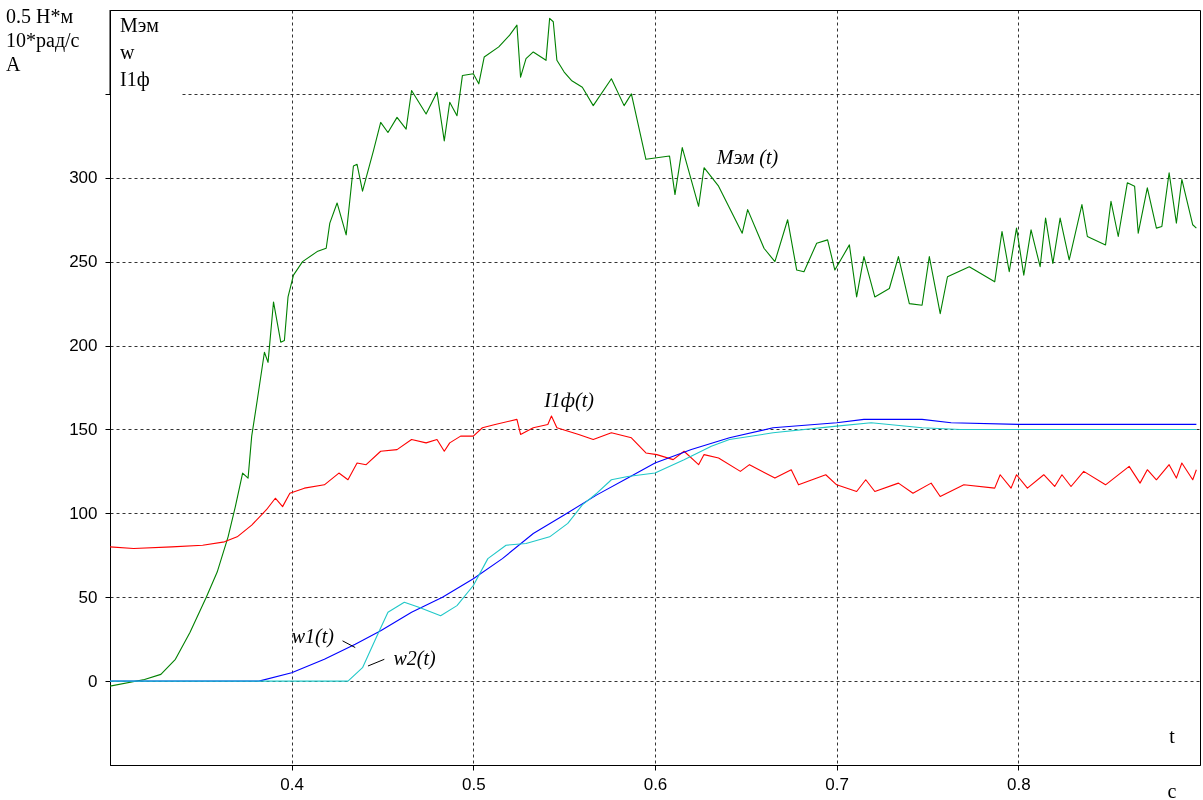 The width and height of the screenshot is (1203, 800). Describe the element at coordinates (140, 25) in the screenshot. I see `annotation: Мэм` at that location.